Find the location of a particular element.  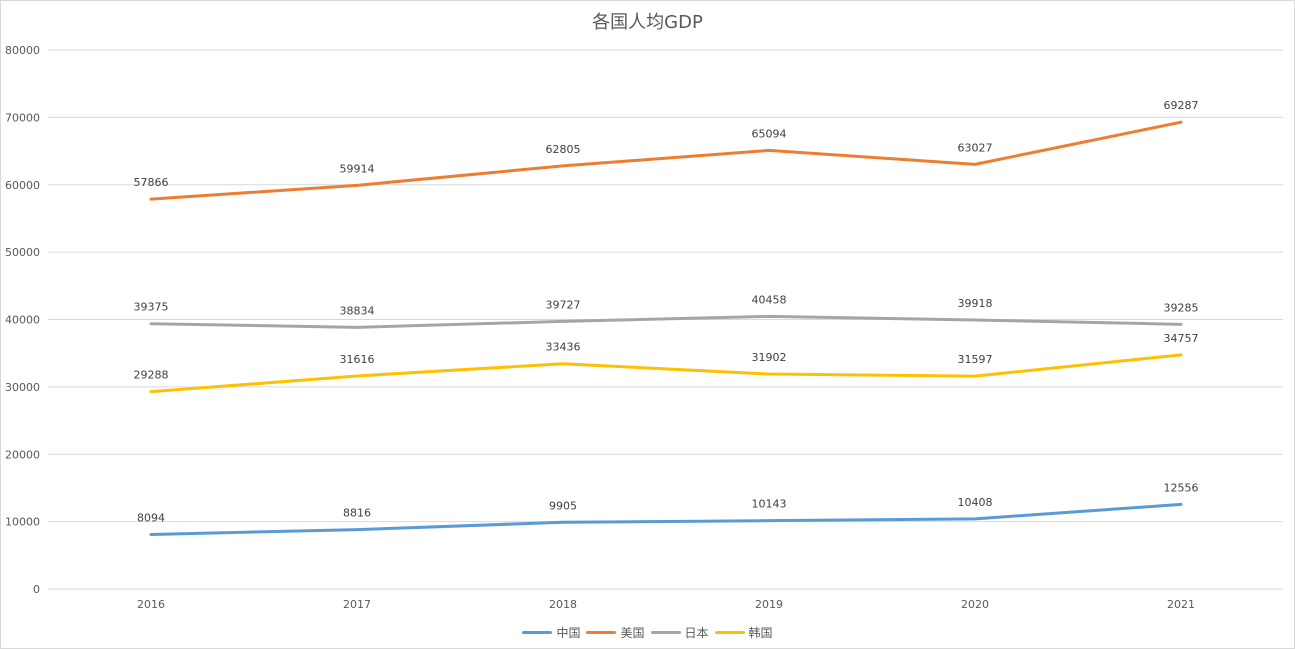

data-label: 31597 is located at coordinates (975, 359).